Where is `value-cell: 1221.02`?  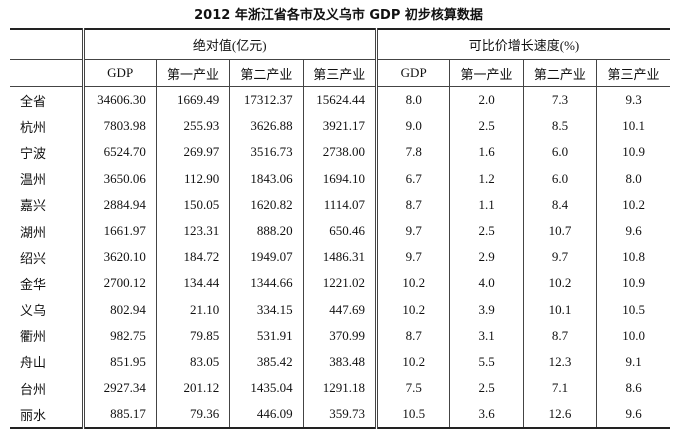 value-cell: 1221.02 is located at coordinates (339, 283).